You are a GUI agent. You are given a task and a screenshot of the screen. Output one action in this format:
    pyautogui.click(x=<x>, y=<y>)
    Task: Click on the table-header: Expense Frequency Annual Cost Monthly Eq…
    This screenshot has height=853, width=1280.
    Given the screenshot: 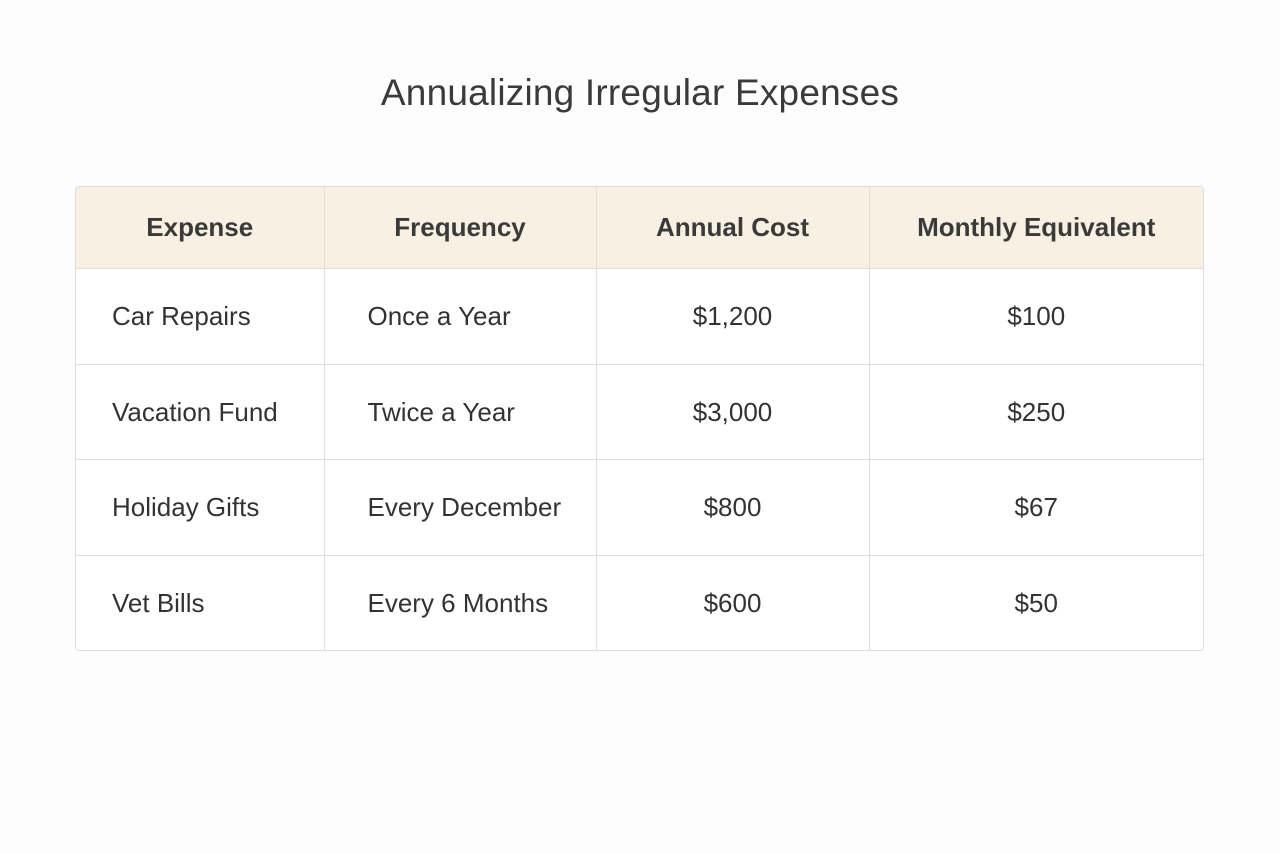 What is the action you would take?
    pyautogui.click(x=639, y=228)
    